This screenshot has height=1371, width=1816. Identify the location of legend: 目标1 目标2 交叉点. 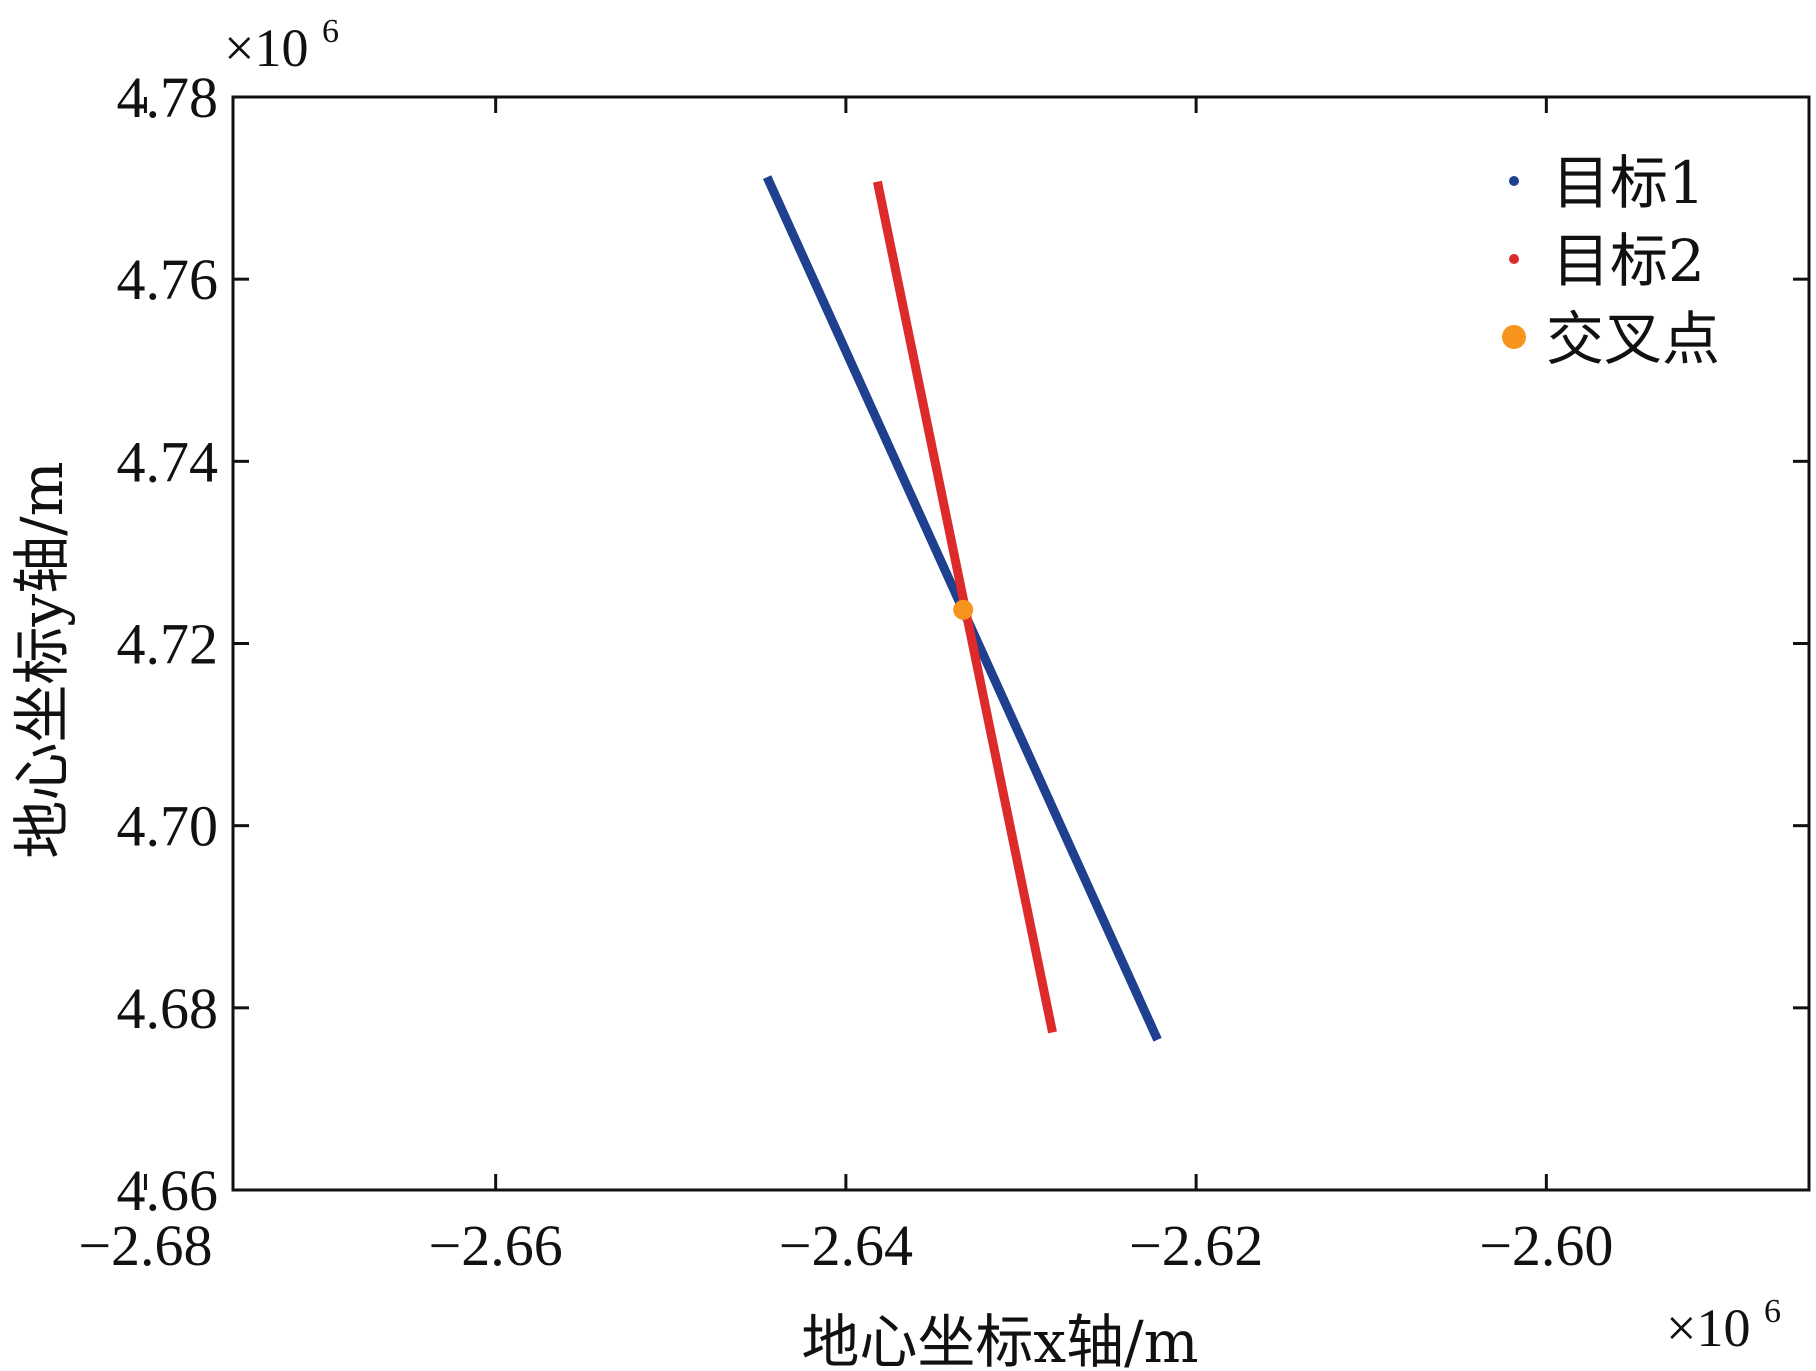
(1611, 261).